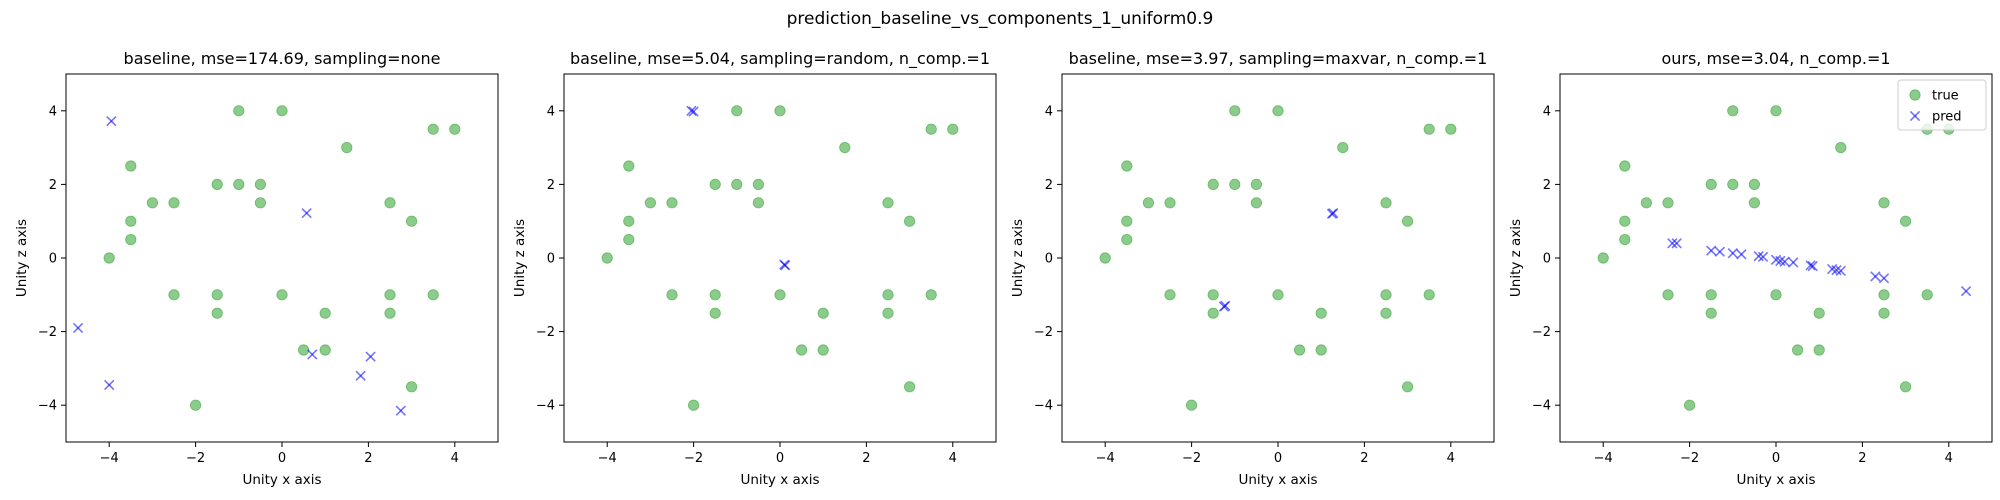  I want to click on chart-4-xtick-label: 2, so click(1862, 458).